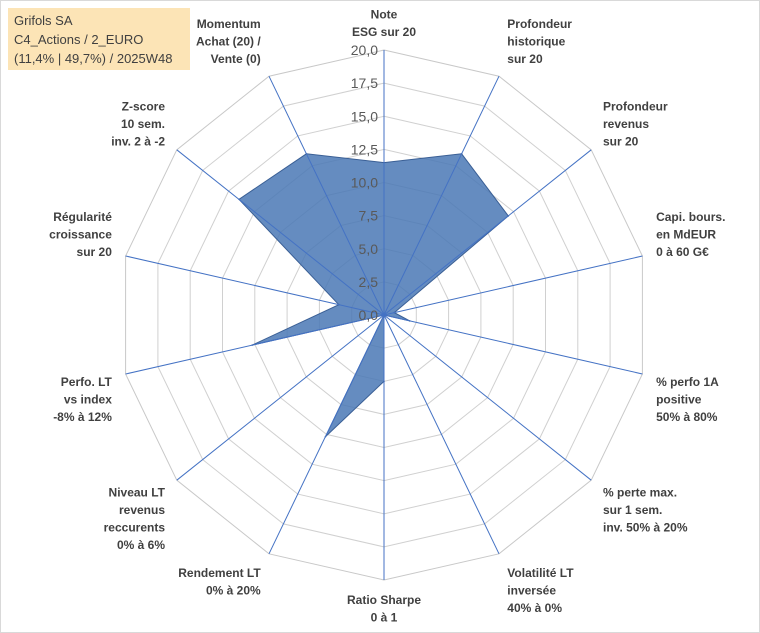 The image size is (760, 633). What do you see at coordinates (43, 20) in the screenshot?
I see `title-line-company: Grifols SA` at bounding box center [43, 20].